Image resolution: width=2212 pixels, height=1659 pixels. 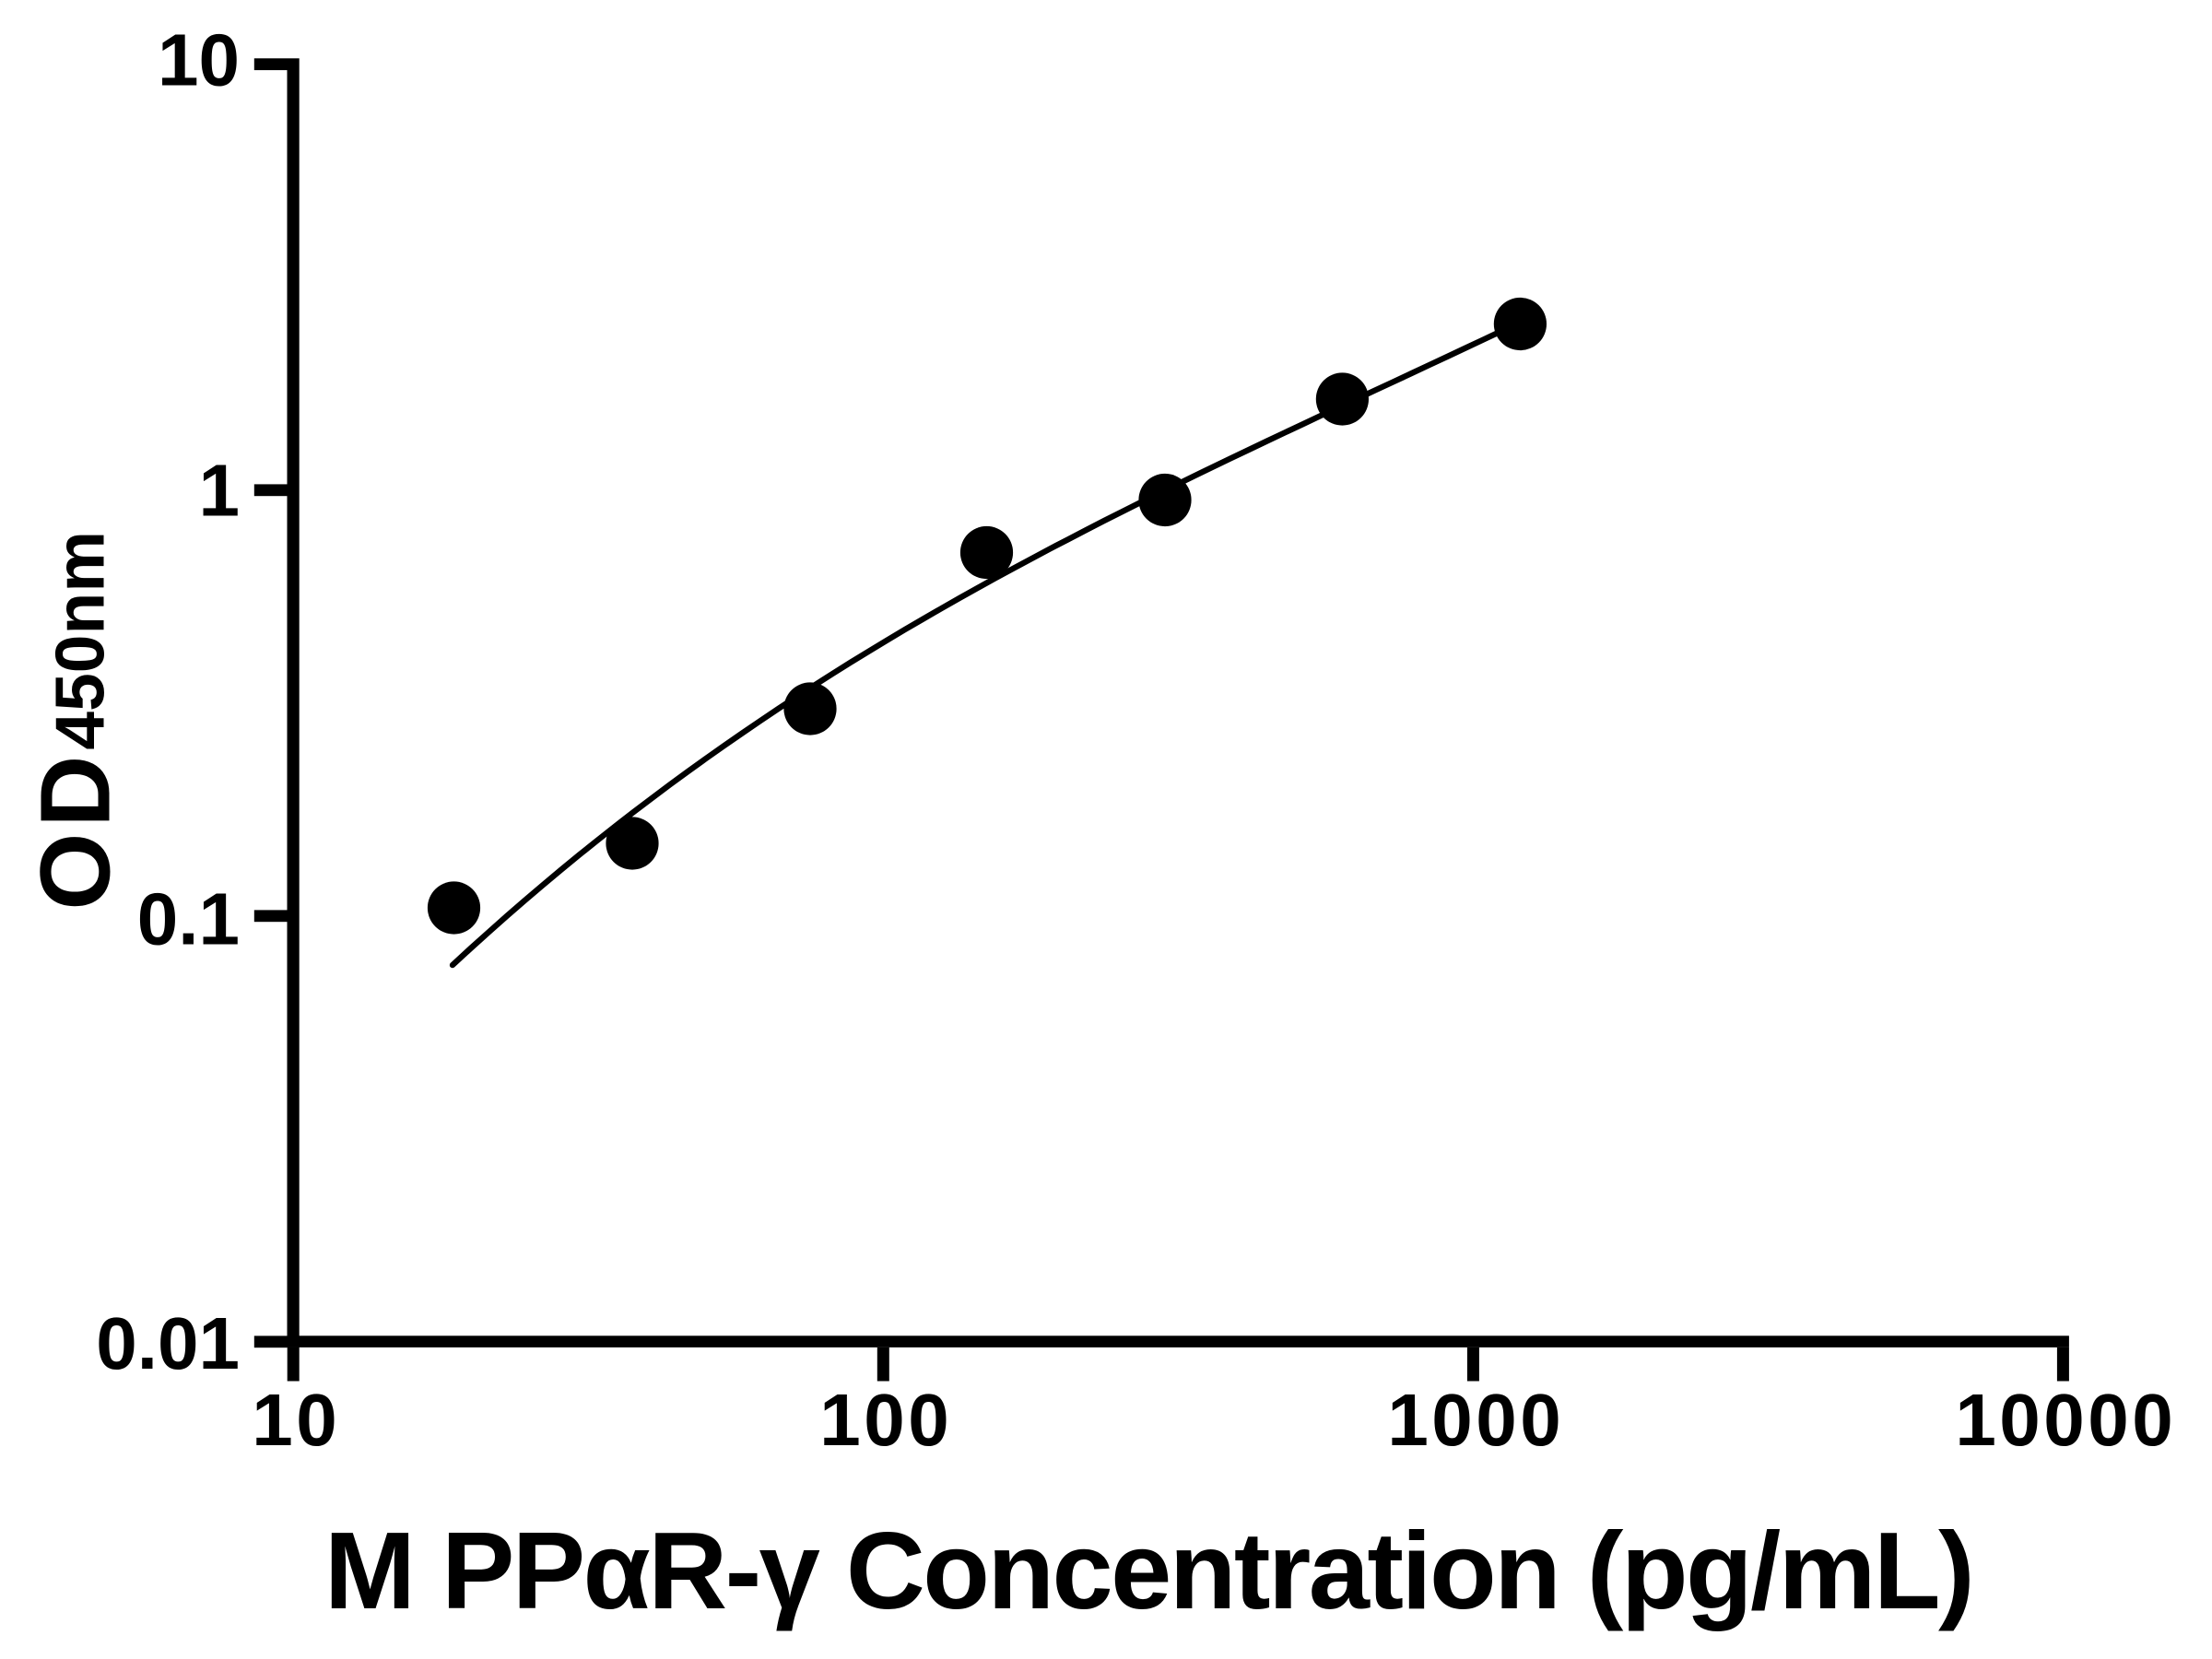 I want to click on svg-text: 1000, so click(x=1475, y=1420).